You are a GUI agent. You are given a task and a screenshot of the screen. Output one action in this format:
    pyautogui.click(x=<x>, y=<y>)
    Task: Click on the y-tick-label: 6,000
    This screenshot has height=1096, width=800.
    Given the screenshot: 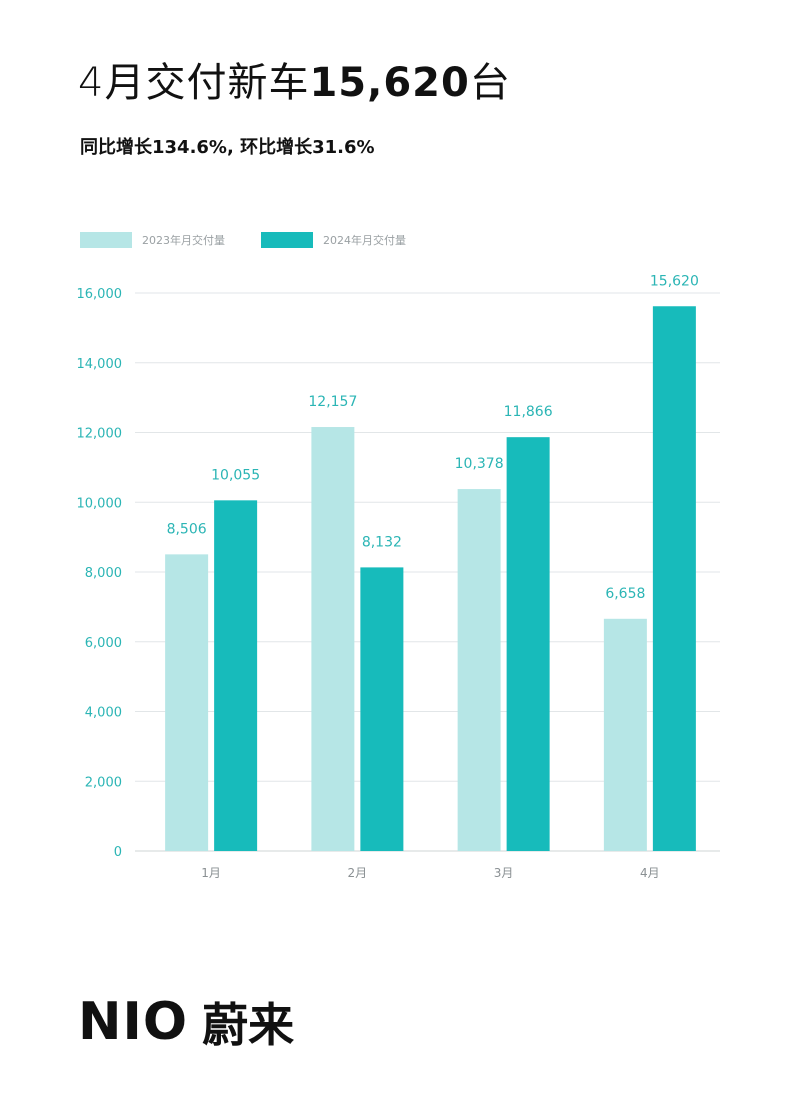 What is the action you would take?
    pyautogui.click(x=103, y=643)
    